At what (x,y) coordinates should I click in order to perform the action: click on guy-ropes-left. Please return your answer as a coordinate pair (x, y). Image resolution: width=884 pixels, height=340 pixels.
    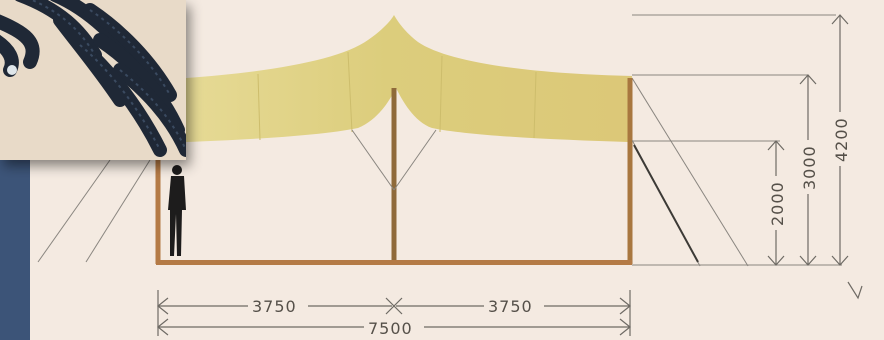
    Looking at the image, I should click on (94, 211).